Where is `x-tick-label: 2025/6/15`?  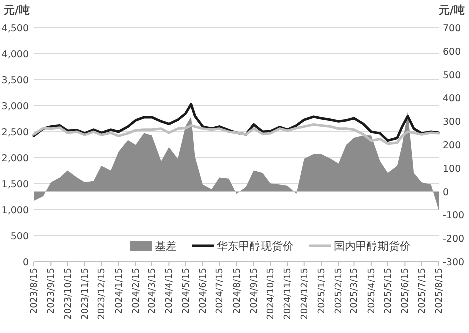 x-tick-label: 2025/6/15 is located at coordinates (406, 291).